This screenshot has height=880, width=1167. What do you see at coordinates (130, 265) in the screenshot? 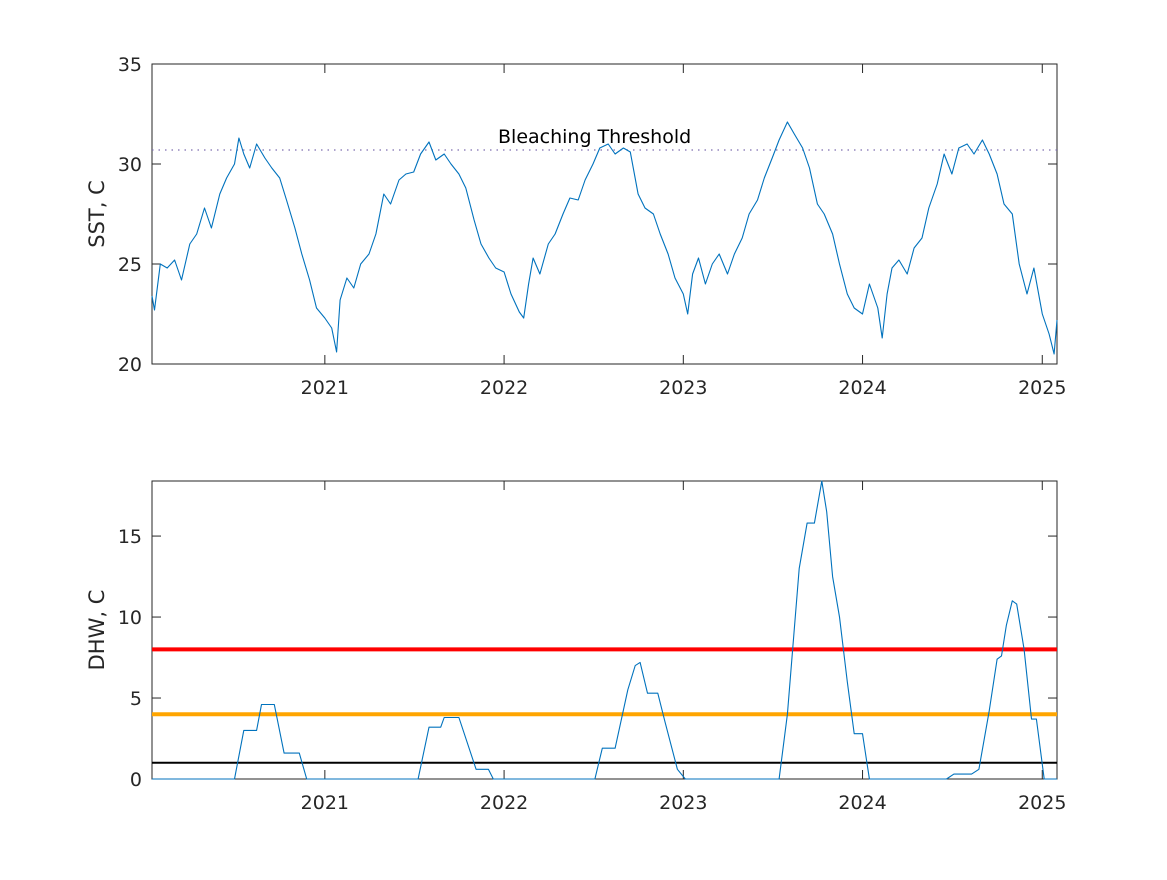
I see `sst-ytick-label: 25` at bounding box center [130, 265].